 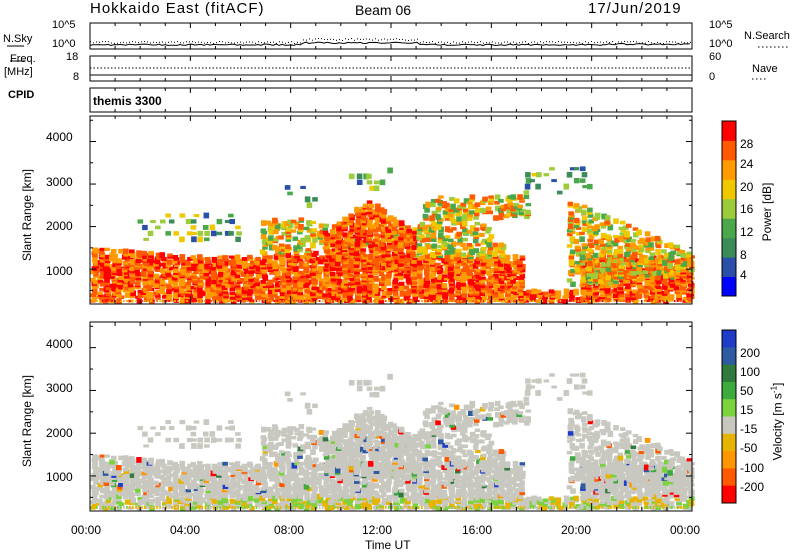 I want to click on velocity-cbar-tick: 200, so click(x=750, y=353).